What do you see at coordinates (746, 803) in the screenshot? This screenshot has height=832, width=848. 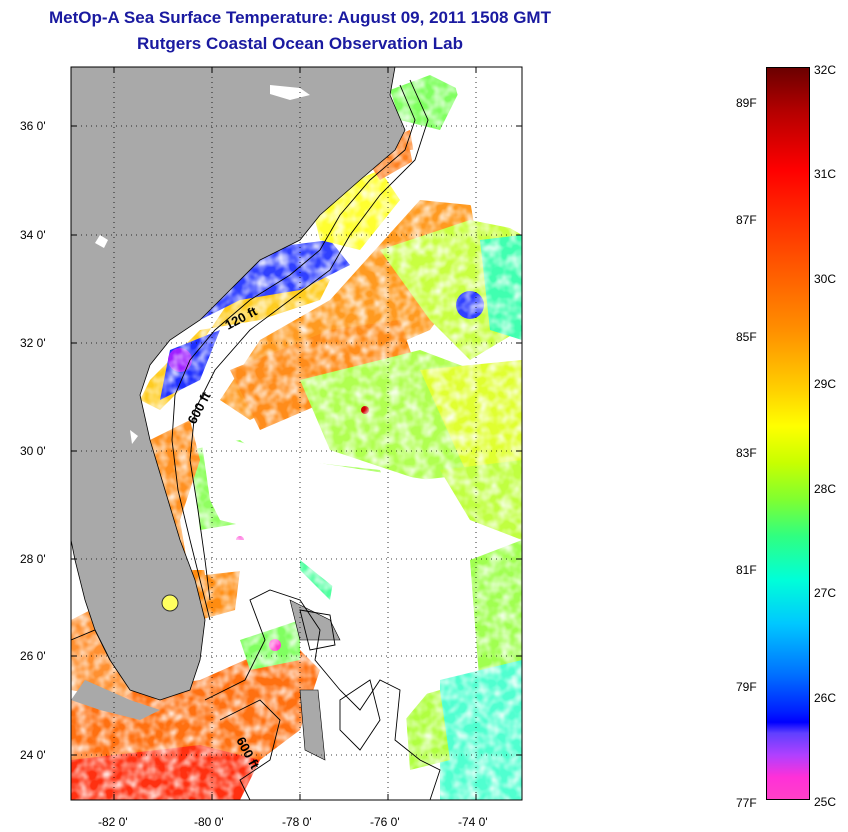 I see `fahrenheit-label: 77F` at bounding box center [746, 803].